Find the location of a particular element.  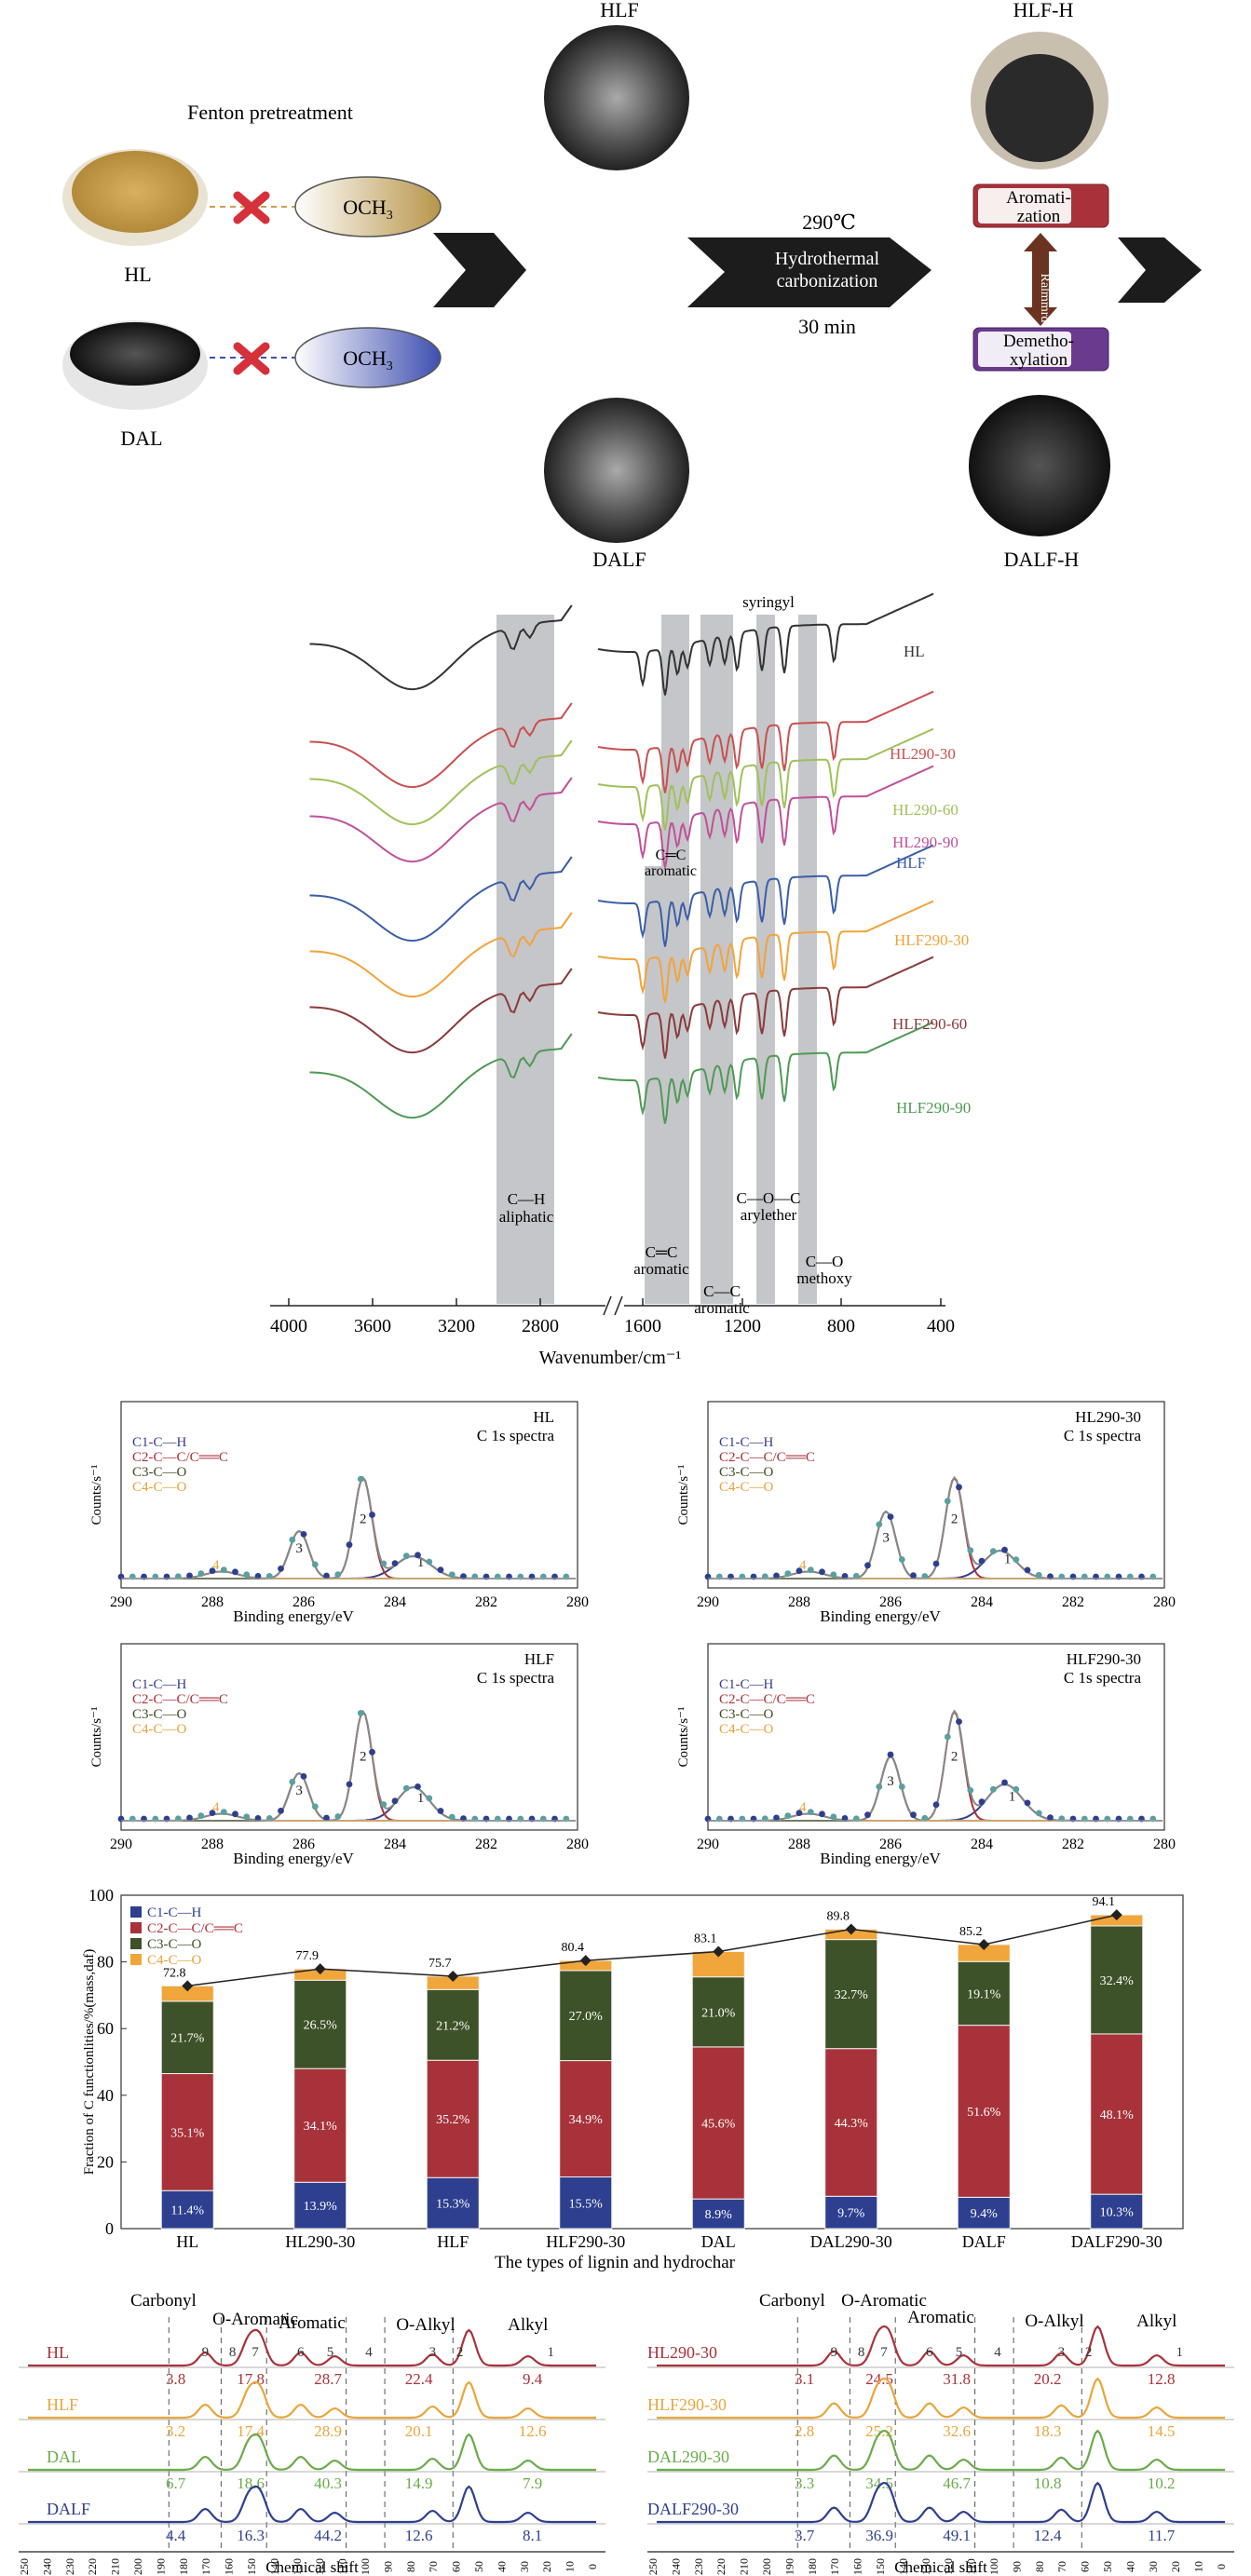

xps-frame is located at coordinates (936, 1737).